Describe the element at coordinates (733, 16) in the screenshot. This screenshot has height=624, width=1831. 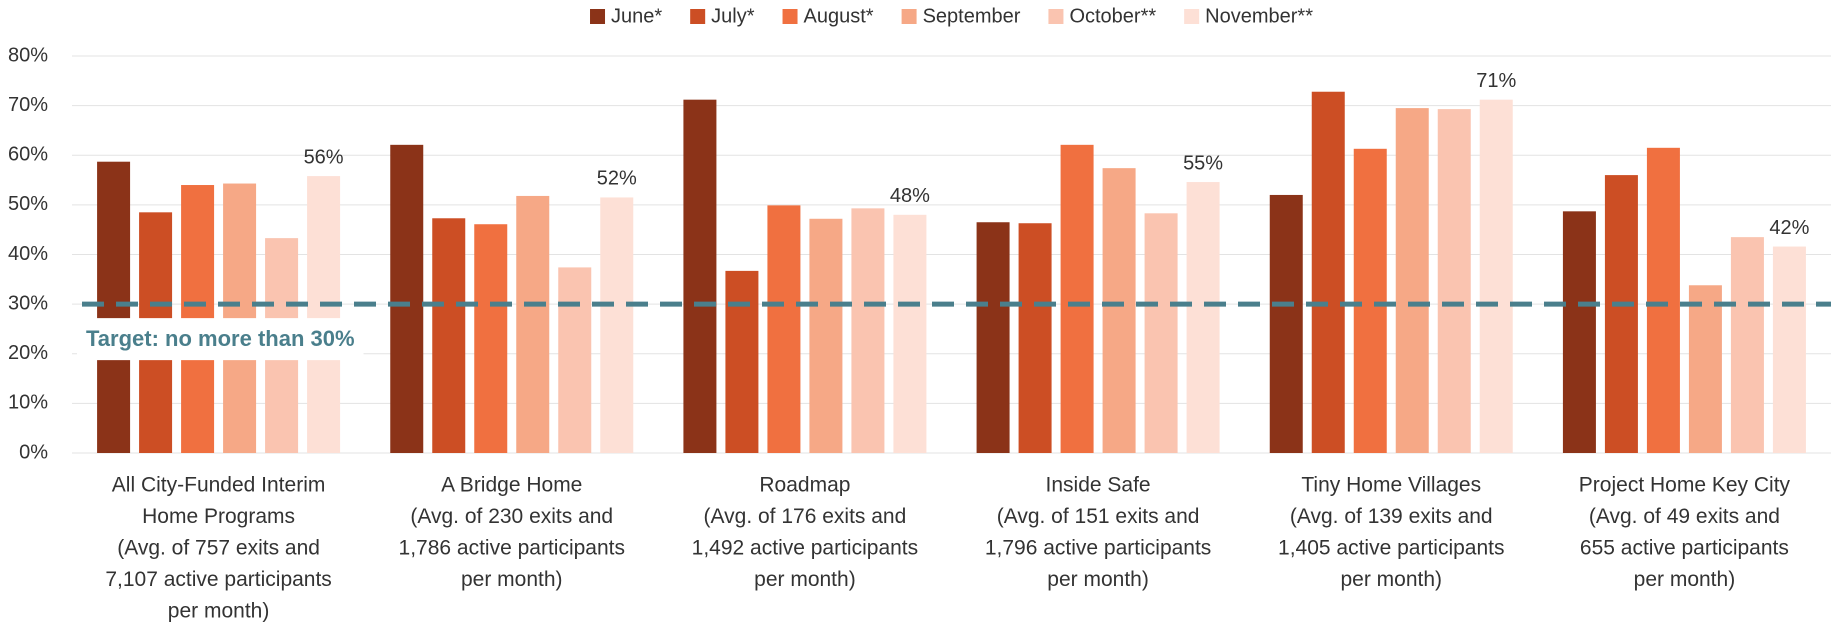
I see `legend-label: July*` at that location.